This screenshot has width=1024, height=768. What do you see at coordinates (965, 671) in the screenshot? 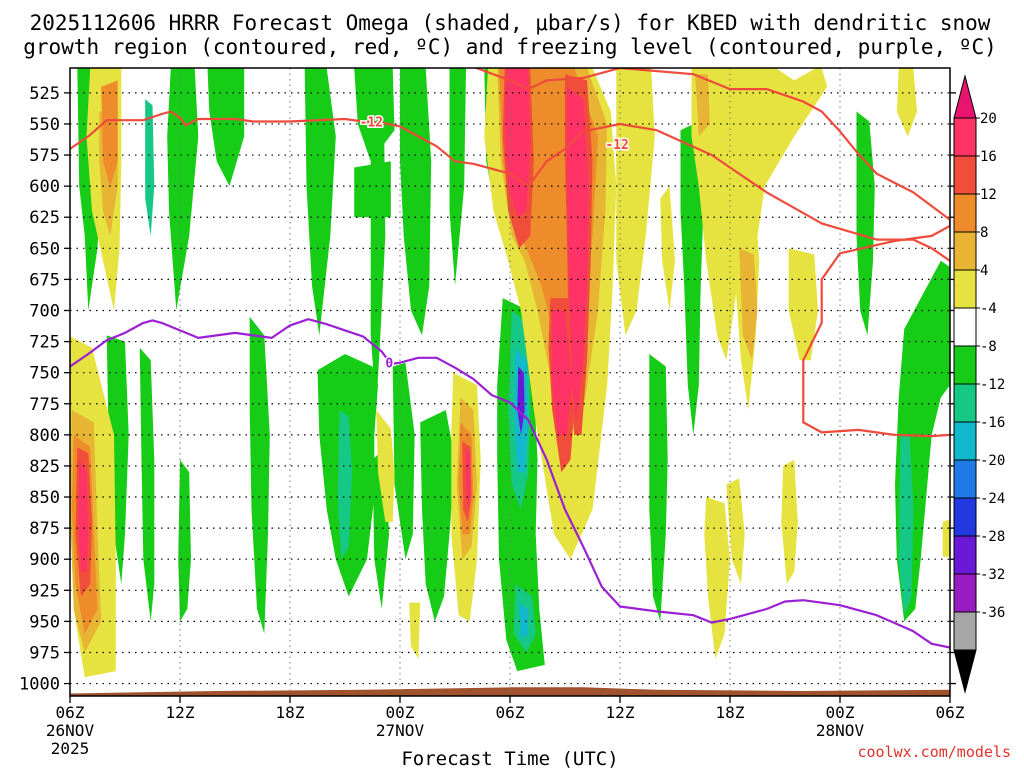
I see `colorbar-bottom-cap` at bounding box center [965, 671].